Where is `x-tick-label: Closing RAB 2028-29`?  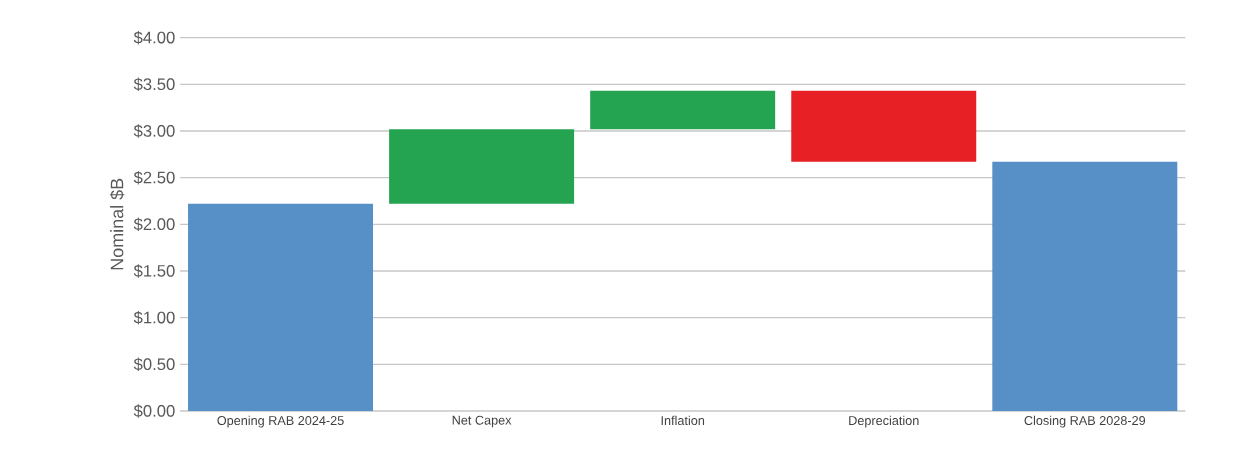 x-tick-label: Closing RAB 2028-29 is located at coordinates (1085, 421).